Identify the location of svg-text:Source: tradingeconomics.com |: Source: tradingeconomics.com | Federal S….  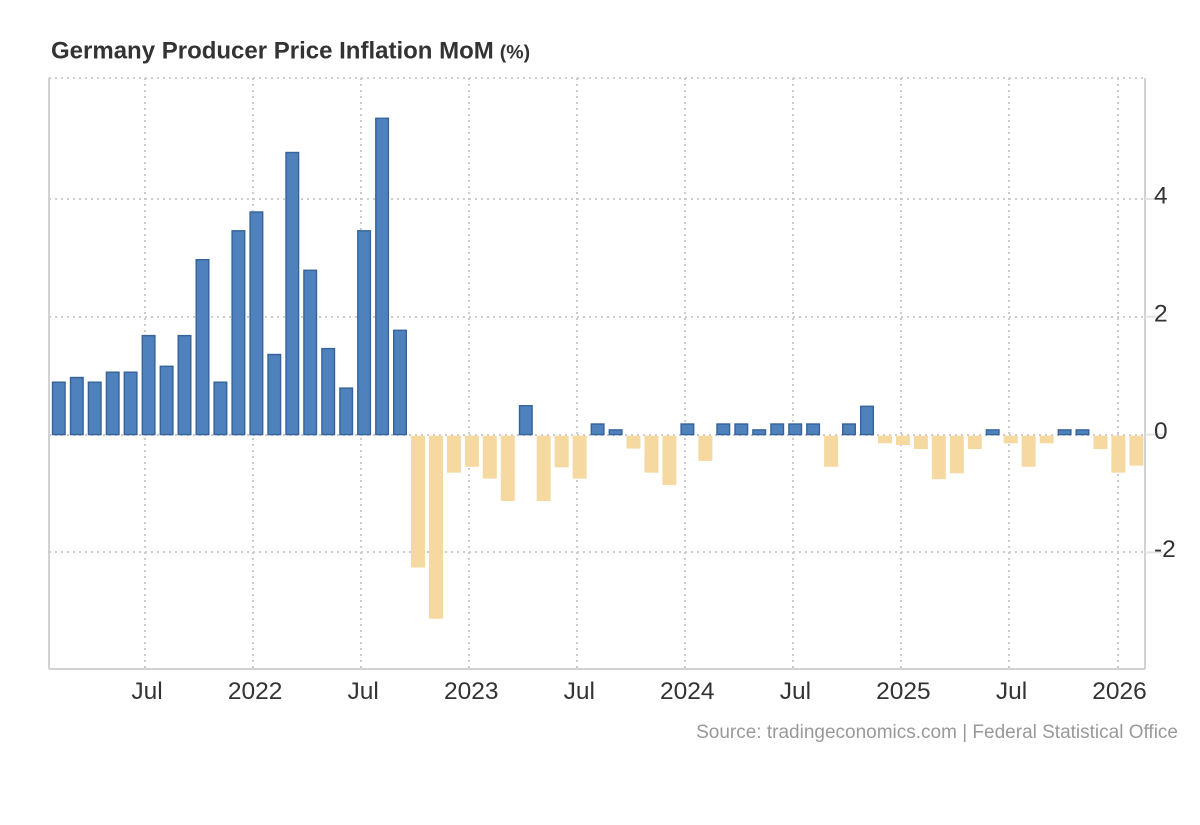
(937, 732).